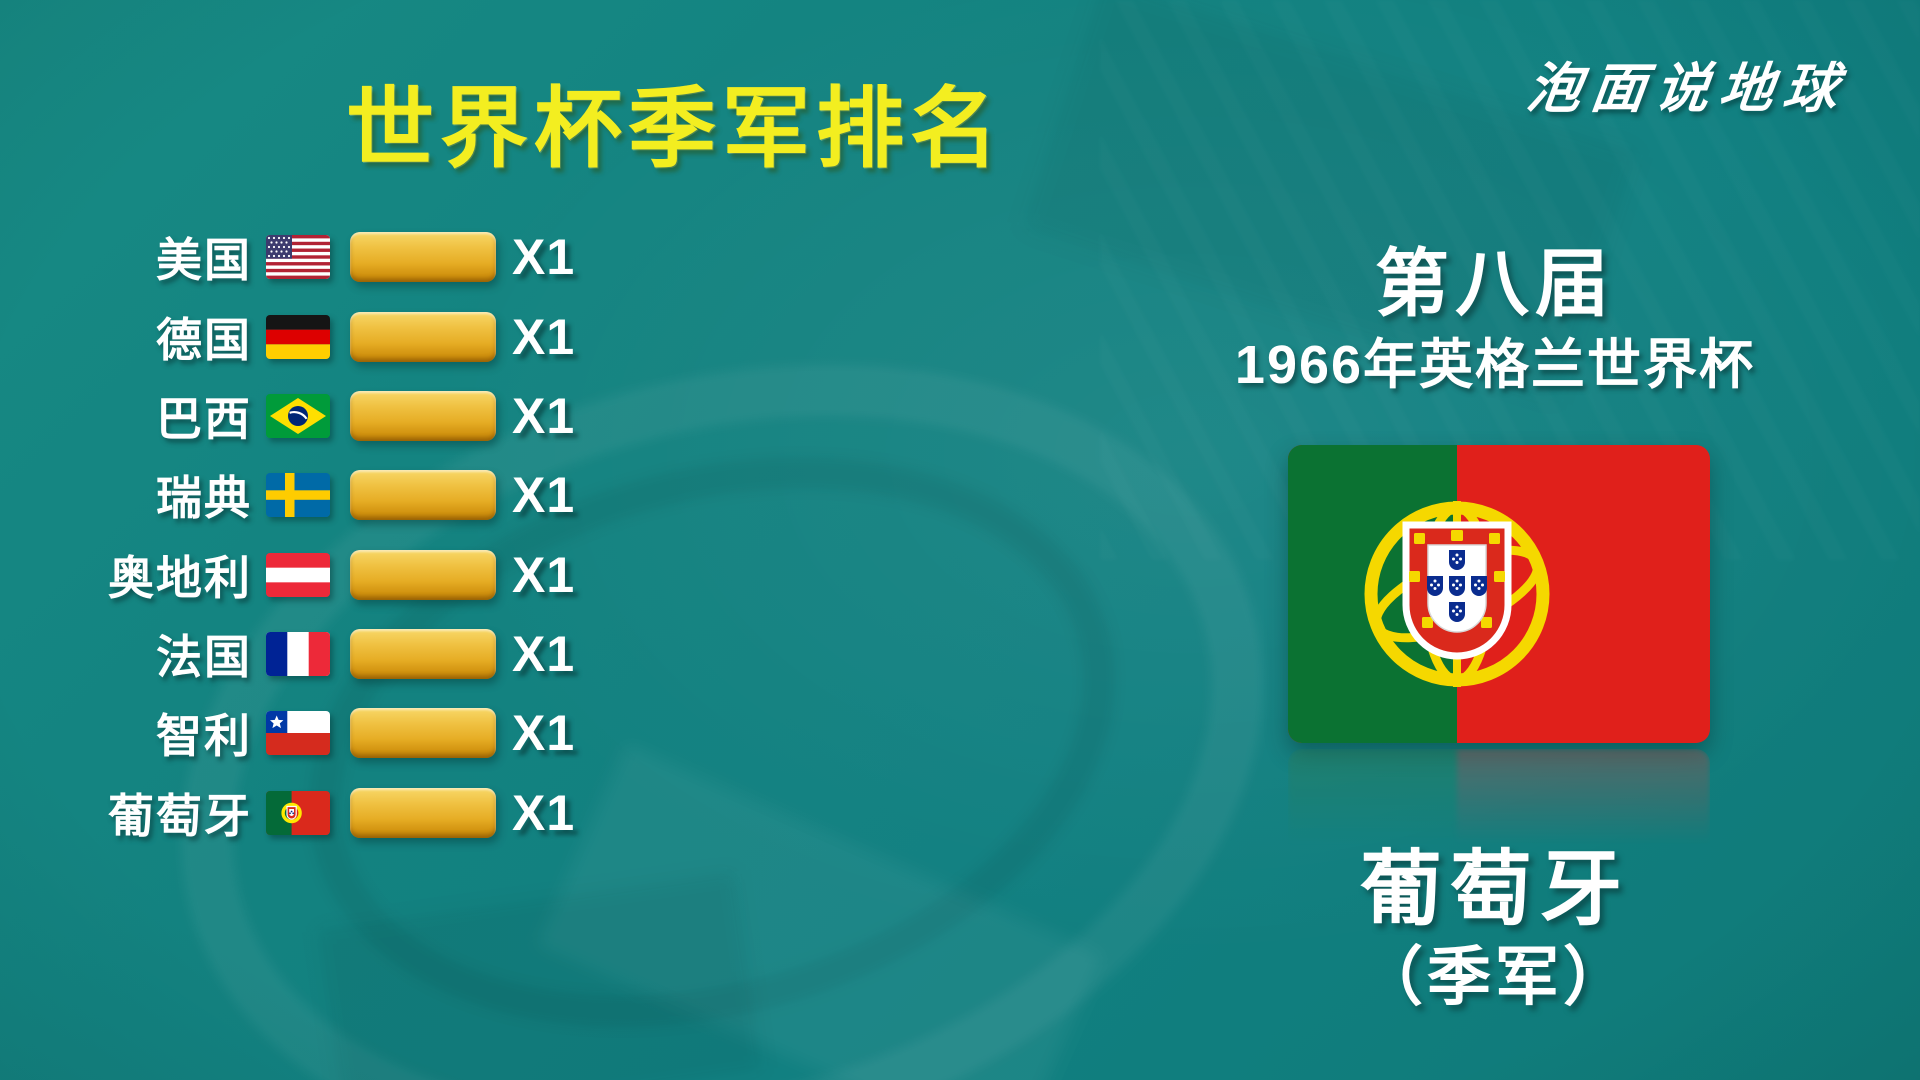  Describe the element at coordinates (1499, 809) in the screenshot. I see `flag-reflection` at that location.